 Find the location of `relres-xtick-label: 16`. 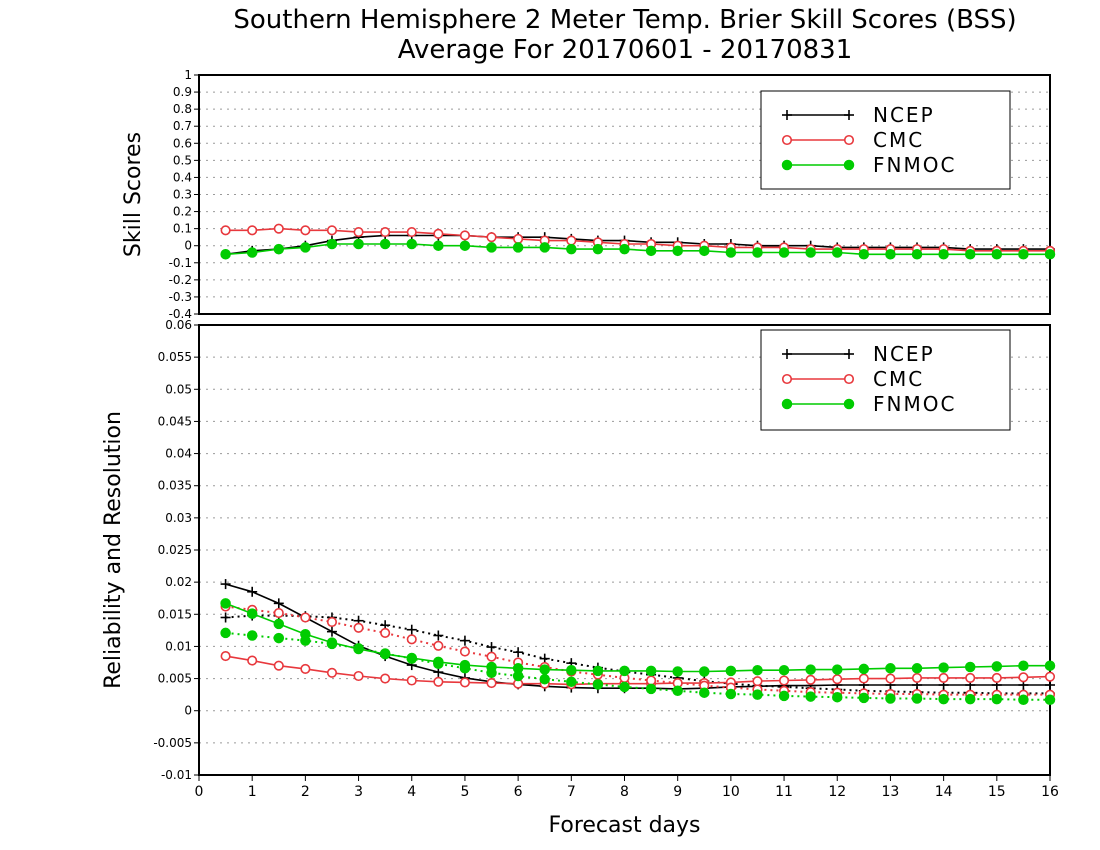

relres-xtick-label: 16 is located at coordinates (1050, 792).